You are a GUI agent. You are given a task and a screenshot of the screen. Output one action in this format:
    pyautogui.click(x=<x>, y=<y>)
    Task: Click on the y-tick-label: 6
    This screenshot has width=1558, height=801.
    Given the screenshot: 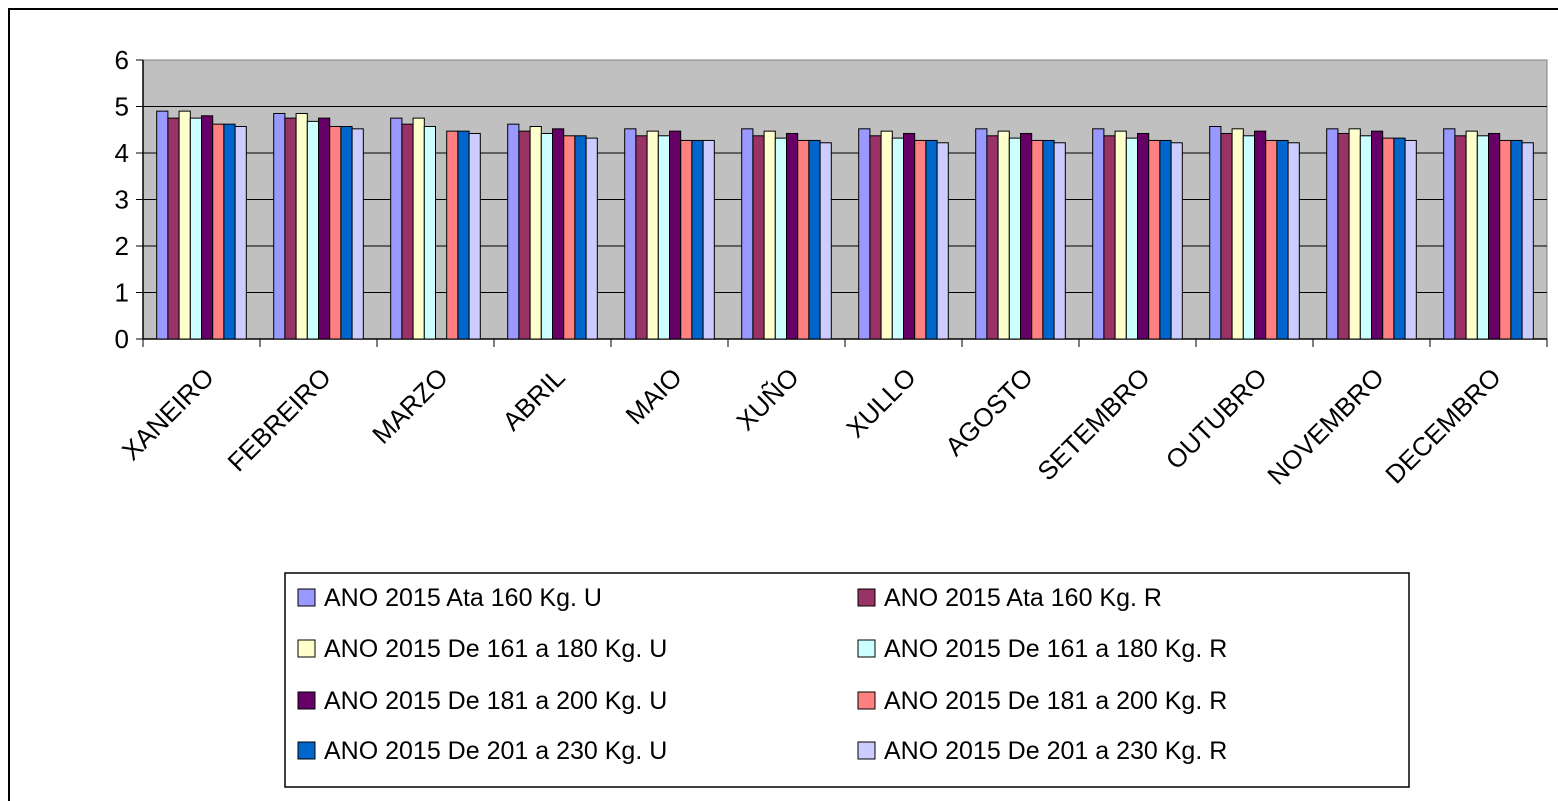 What is the action you would take?
    pyautogui.click(x=122, y=60)
    